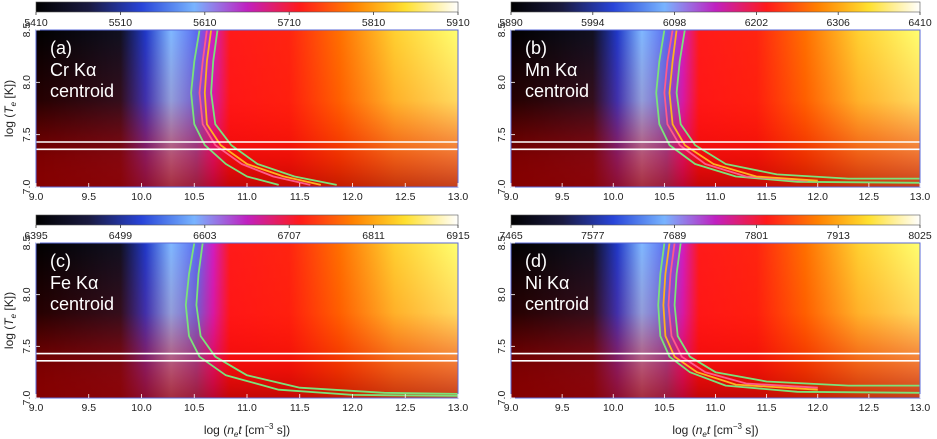 This screenshot has width=937, height=439. Describe the element at coordinates (36, 23) in the screenshot. I see `colorbar-tick-label: 5410` at that location.